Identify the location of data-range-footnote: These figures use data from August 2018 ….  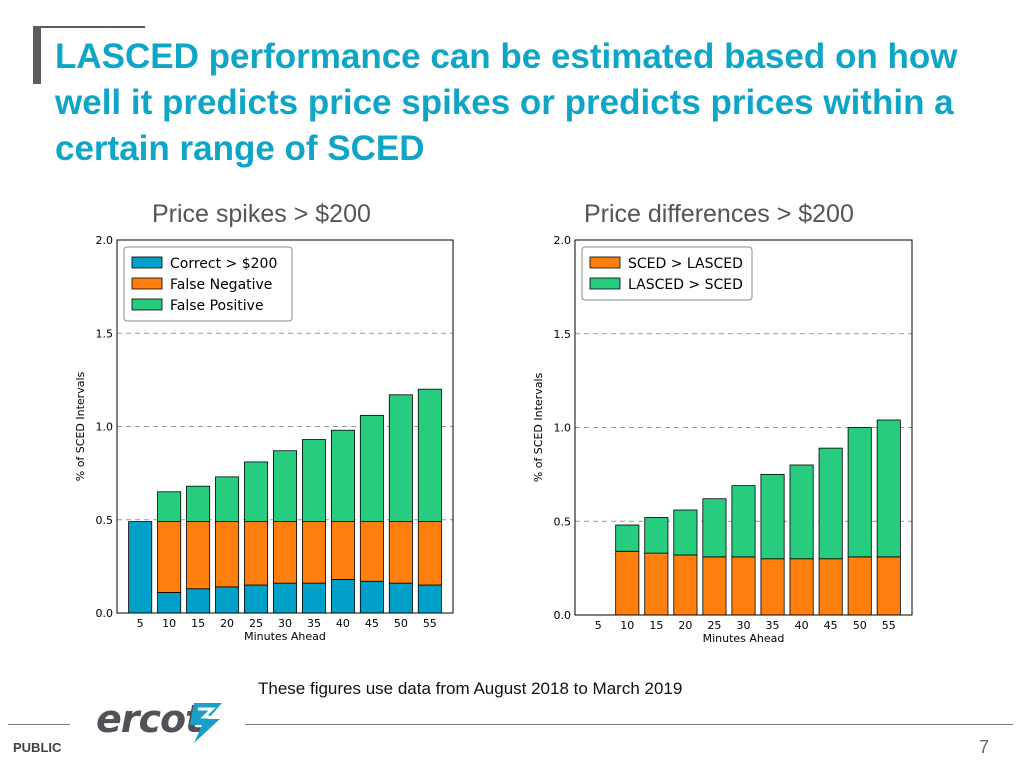
(470, 688).